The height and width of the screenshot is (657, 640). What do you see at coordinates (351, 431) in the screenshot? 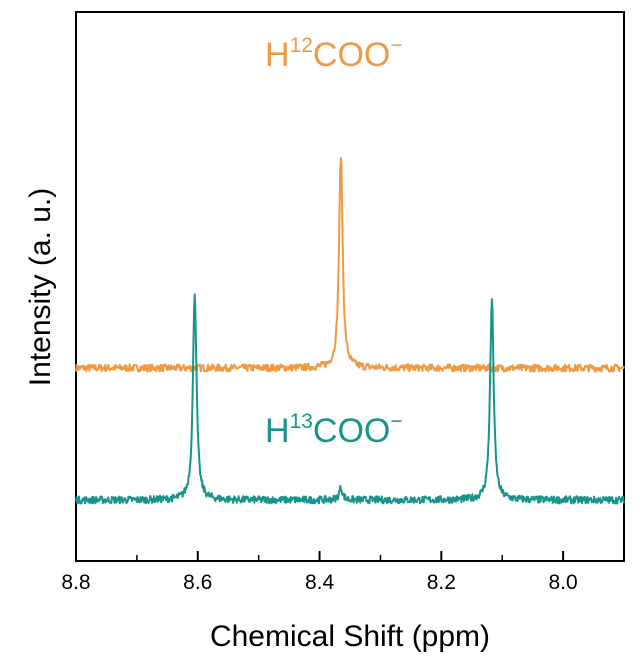
I see `series-label-h13coo-rest: COO` at bounding box center [351, 431].